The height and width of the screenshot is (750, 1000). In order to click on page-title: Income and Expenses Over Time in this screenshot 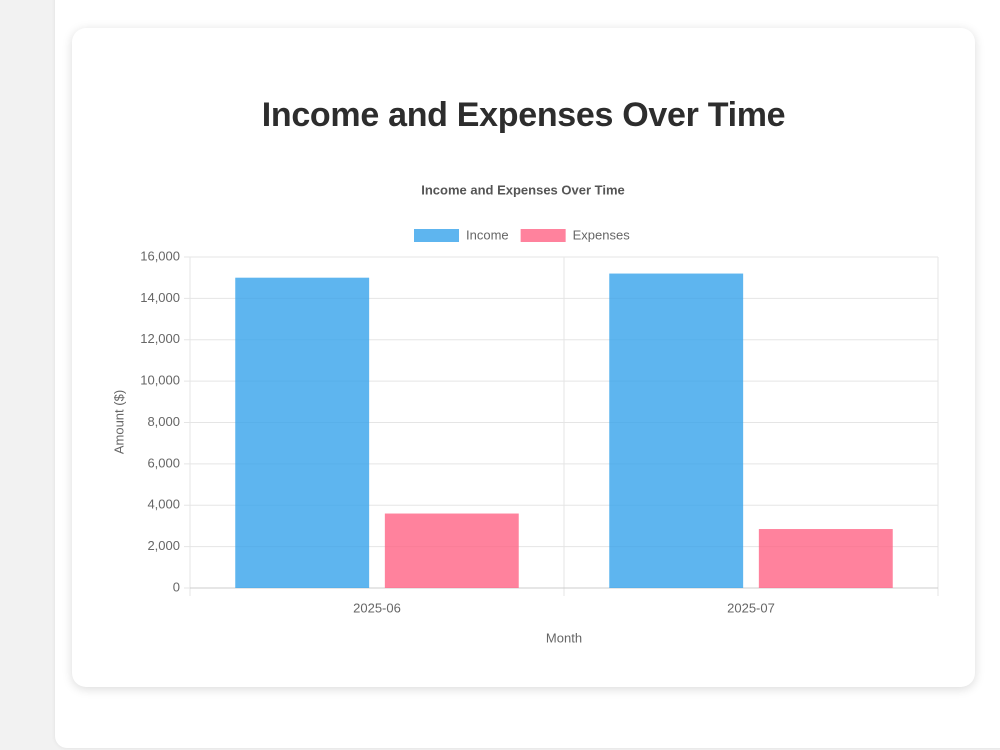, I will do `click(523, 115)`.